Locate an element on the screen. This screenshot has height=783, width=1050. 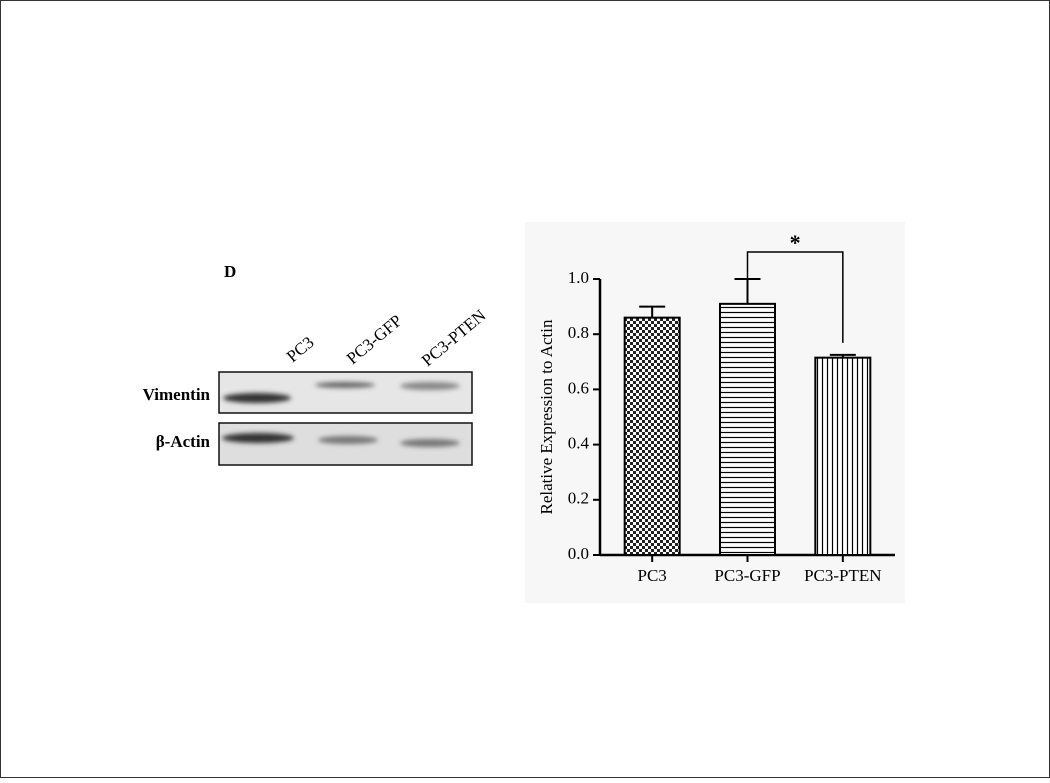
row-label: Vimentin is located at coordinates (177, 394).